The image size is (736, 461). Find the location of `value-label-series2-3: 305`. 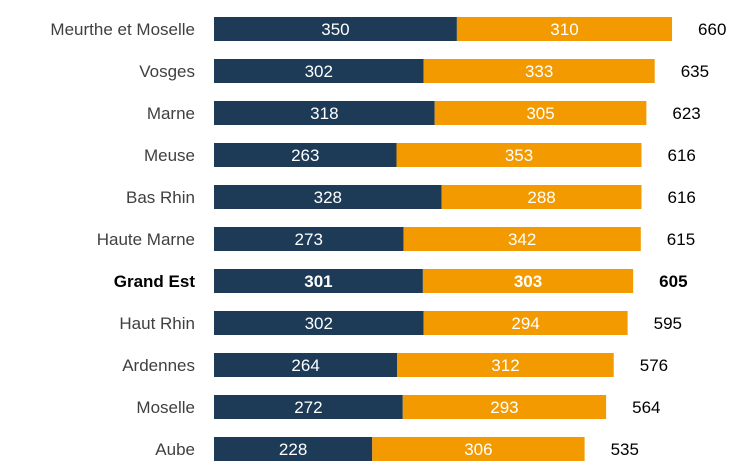

value-label-series2-3: 305 is located at coordinates (540, 113).